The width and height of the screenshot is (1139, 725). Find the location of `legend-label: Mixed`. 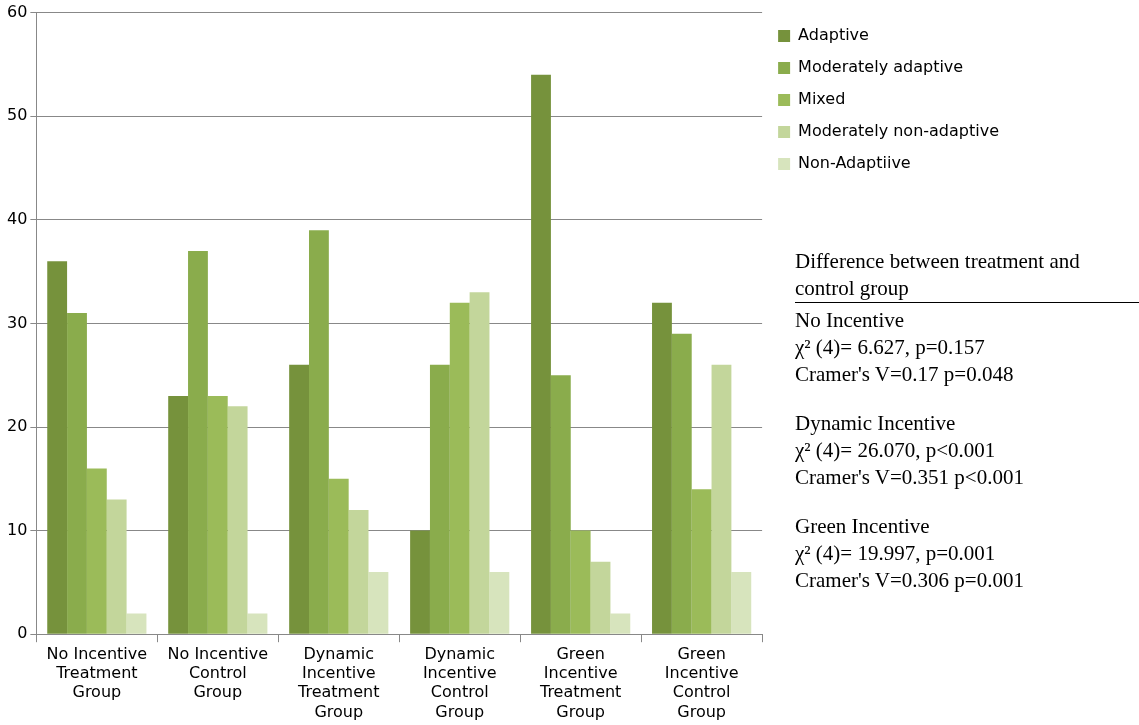

legend-label: Mixed is located at coordinates (822, 99).